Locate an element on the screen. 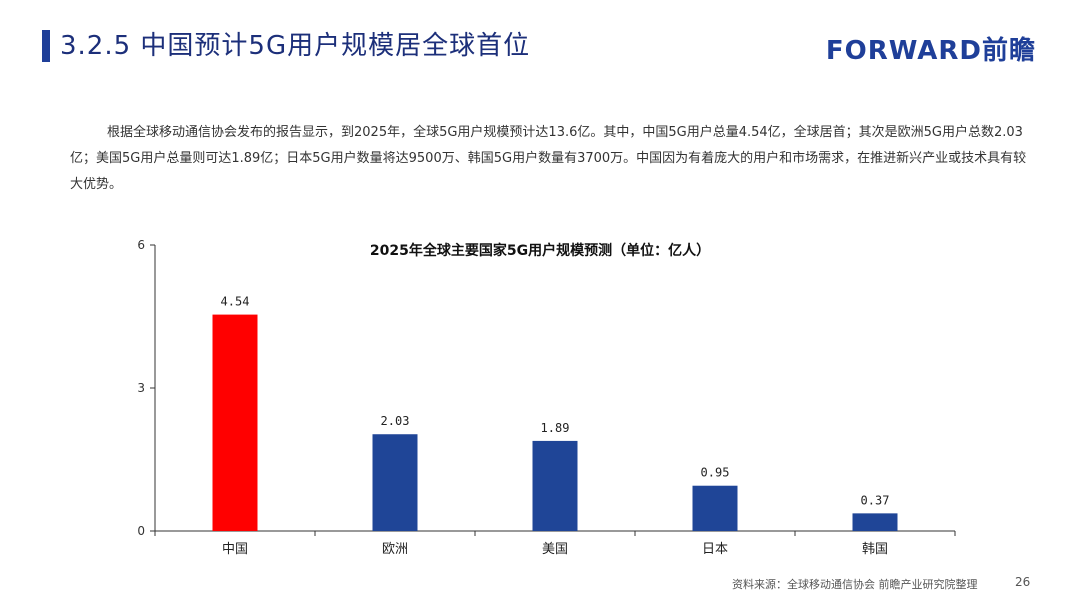 The width and height of the screenshot is (1080, 608). category-label: 中国 is located at coordinates (235, 549).